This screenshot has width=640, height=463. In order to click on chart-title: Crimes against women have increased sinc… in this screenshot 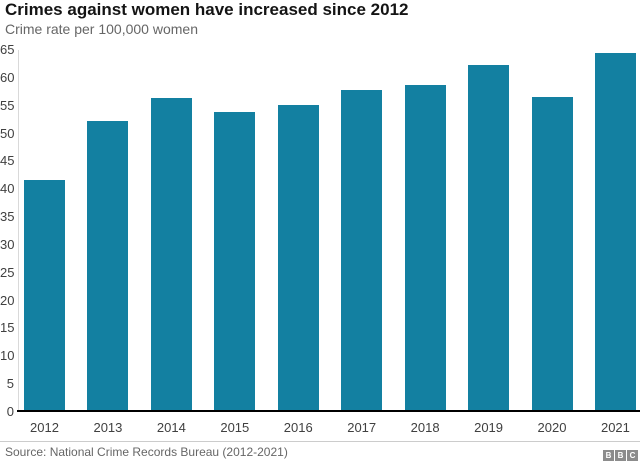, I will do `click(207, 9)`.